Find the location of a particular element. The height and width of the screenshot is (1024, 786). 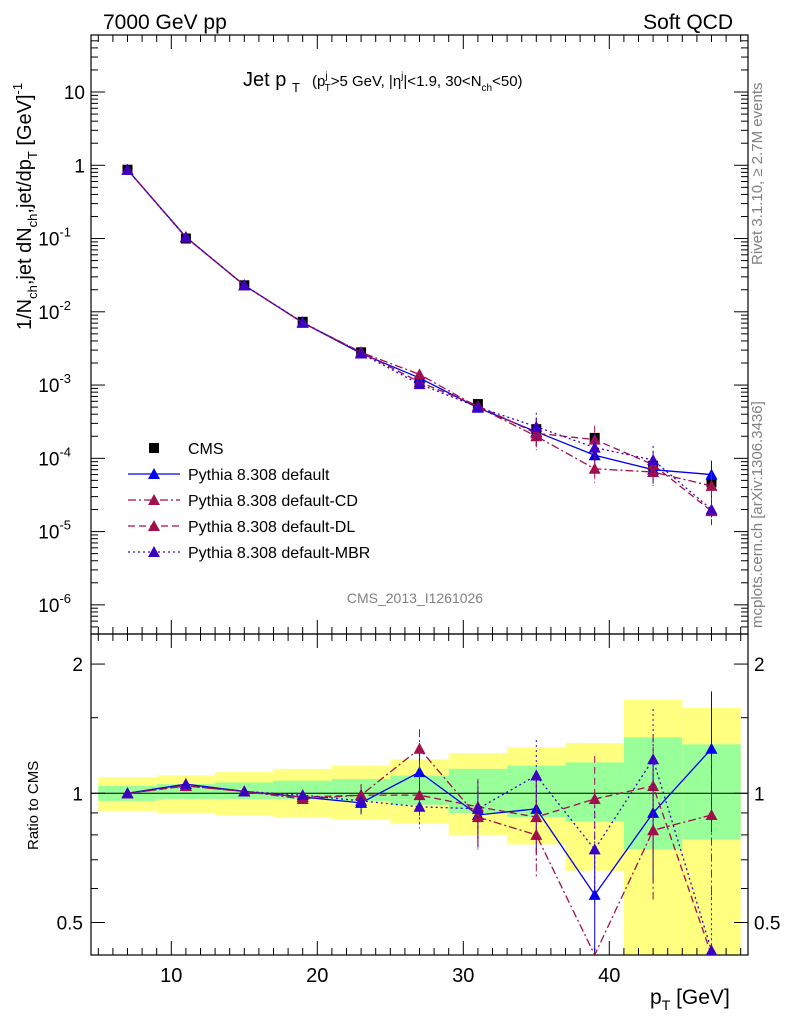

ratio-y-tick-label-right: 1 is located at coordinates (759, 794).